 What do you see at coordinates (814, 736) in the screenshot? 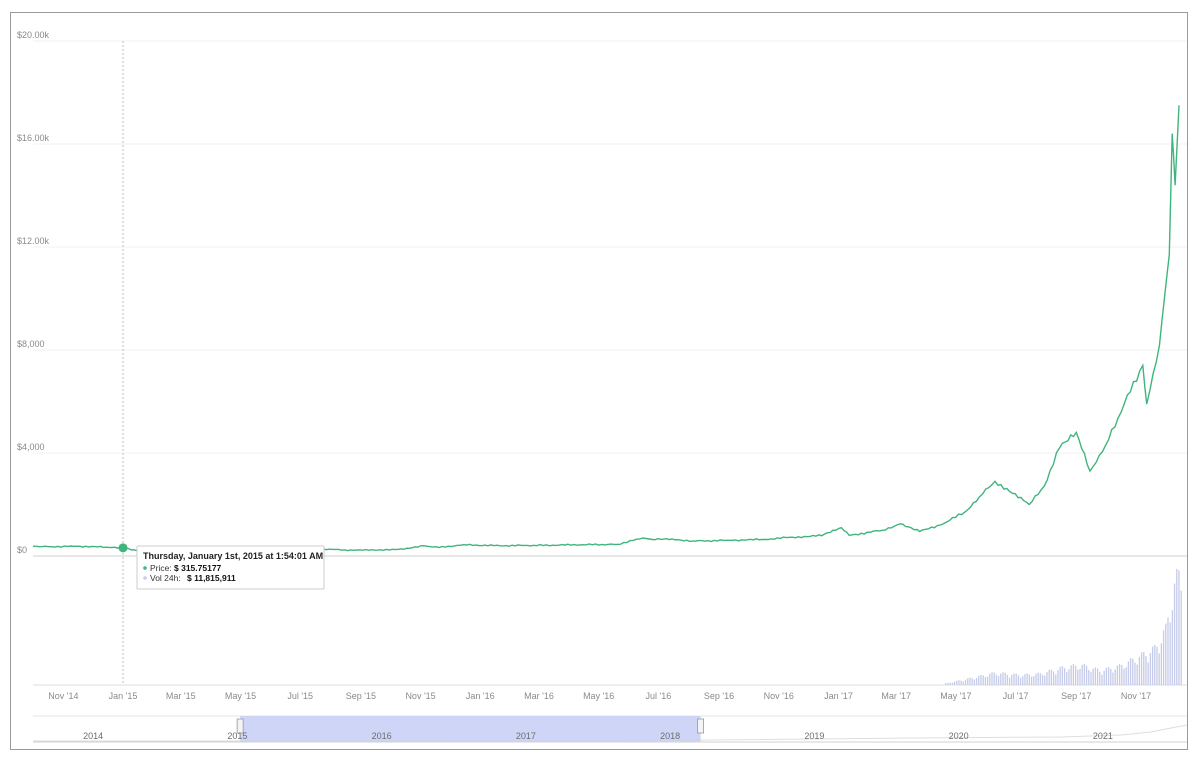
I see `navigator-year-label: 2019` at bounding box center [814, 736].